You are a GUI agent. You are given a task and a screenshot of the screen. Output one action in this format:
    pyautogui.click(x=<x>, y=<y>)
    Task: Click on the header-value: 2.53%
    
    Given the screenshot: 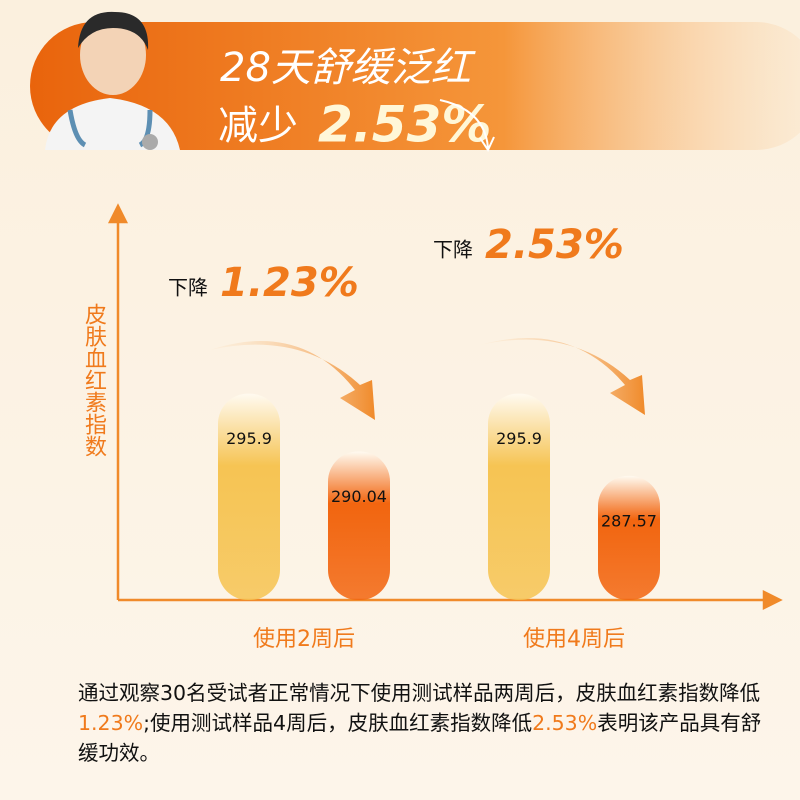 What is the action you would take?
    pyautogui.click(x=404, y=125)
    